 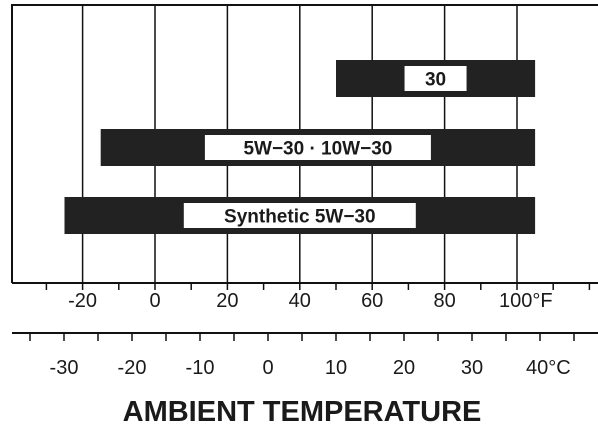 I want to click on c-tick-label-3: 0, so click(x=267, y=368).